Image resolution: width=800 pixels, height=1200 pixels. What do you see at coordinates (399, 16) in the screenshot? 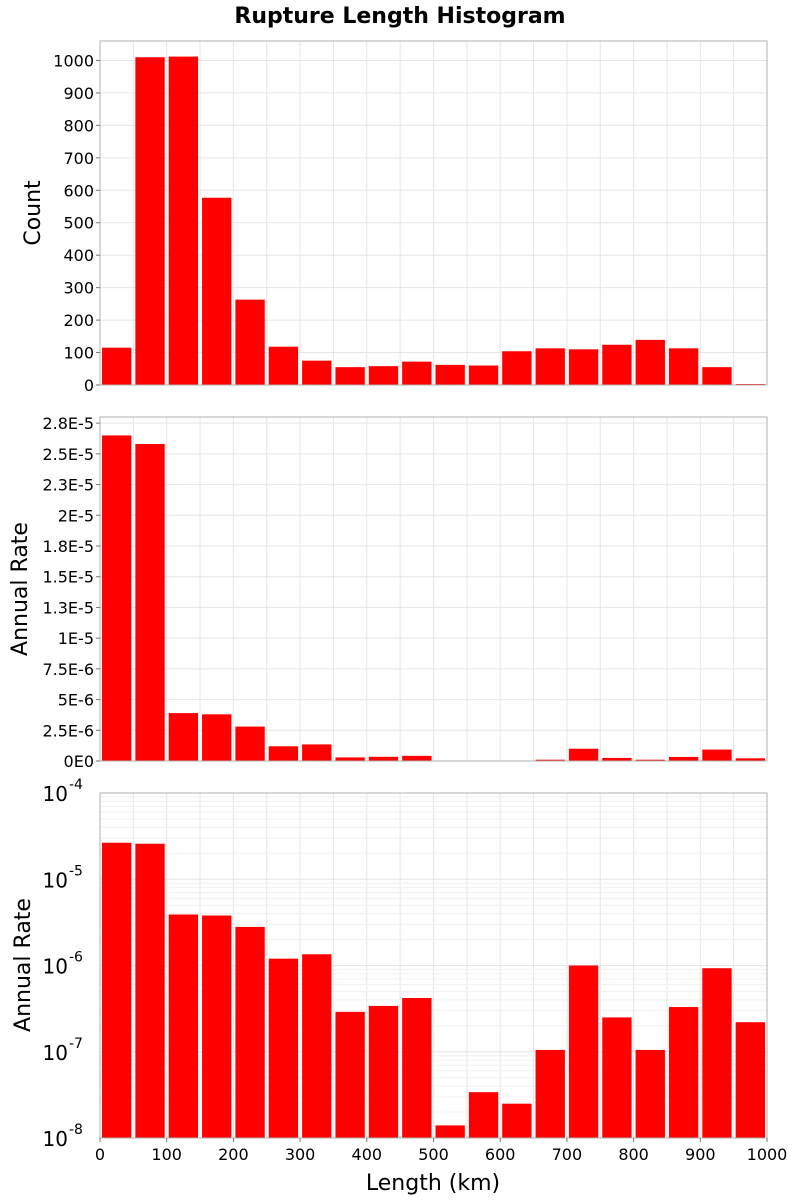
I see `chart-title: Rupture Length Histogram` at bounding box center [399, 16].